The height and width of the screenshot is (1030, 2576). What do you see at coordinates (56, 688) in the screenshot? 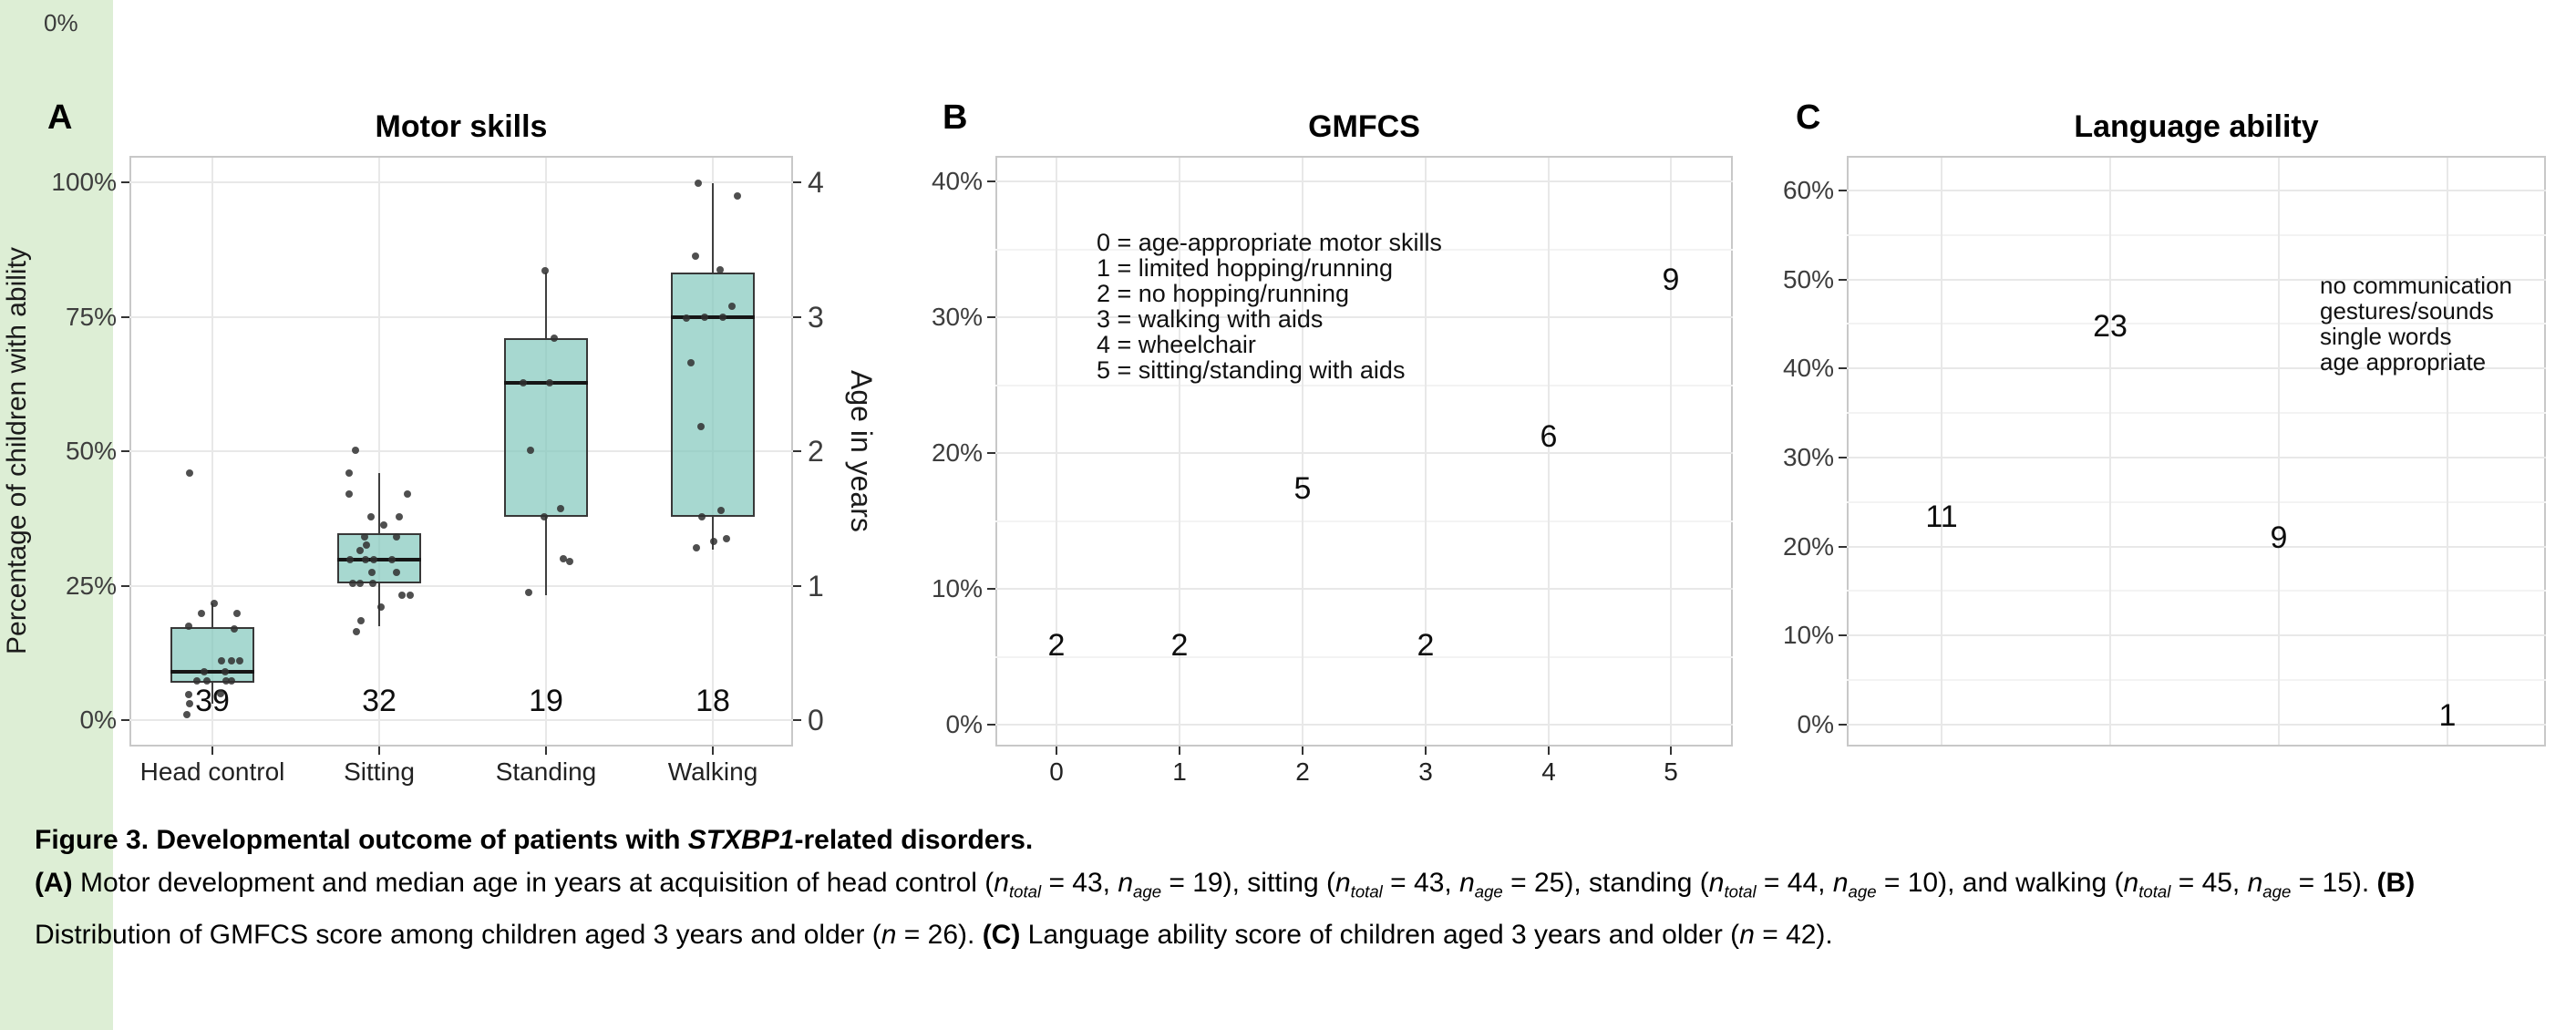
I see `bar-Sitting` at bounding box center [56, 688].